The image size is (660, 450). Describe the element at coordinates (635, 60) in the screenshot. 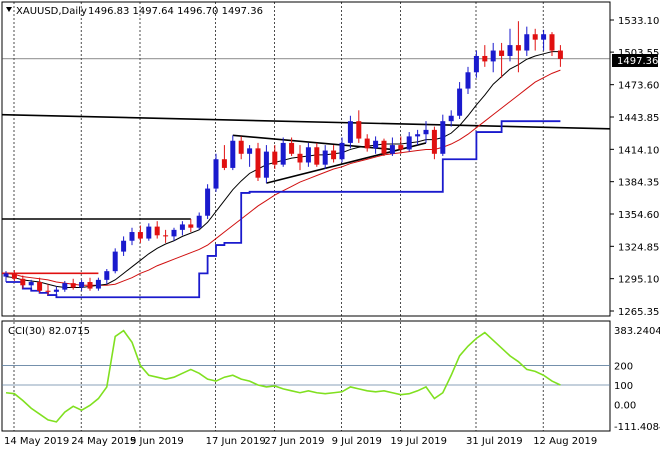

I see `current-price-tag` at that location.